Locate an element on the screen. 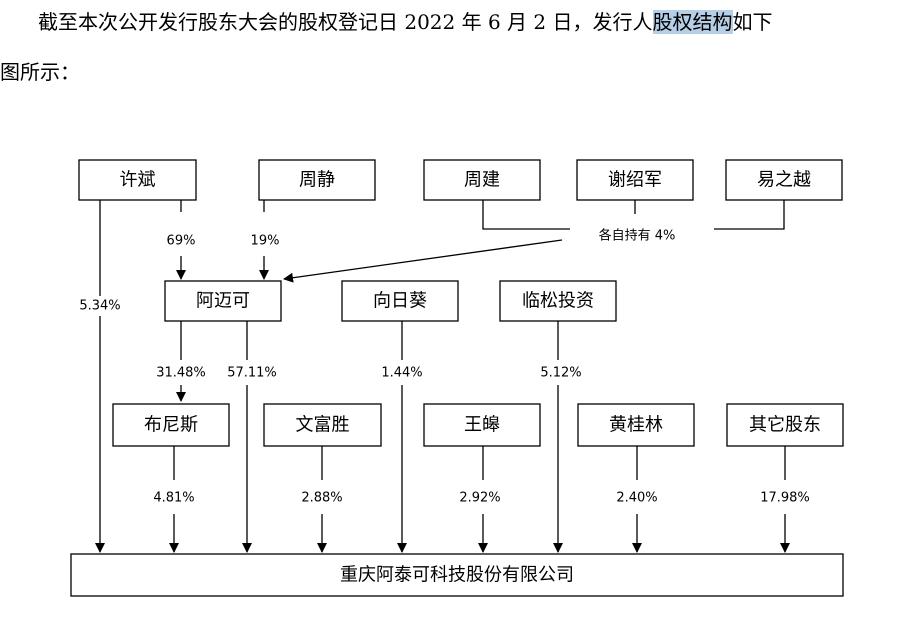  node-box-others is located at coordinates (785, 425).